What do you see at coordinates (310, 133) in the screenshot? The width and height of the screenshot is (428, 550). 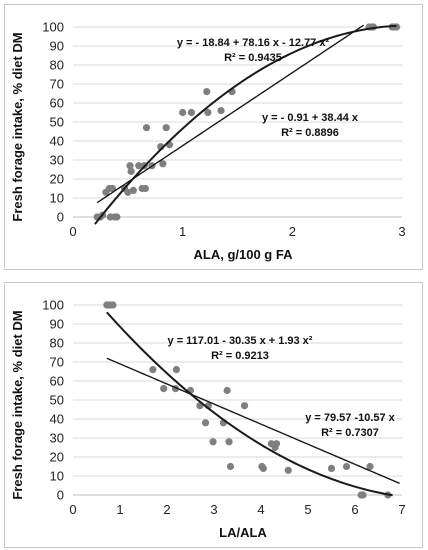 I see `chart-ala-linear-r2: R² = 0.8896` at bounding box center [310, 133].